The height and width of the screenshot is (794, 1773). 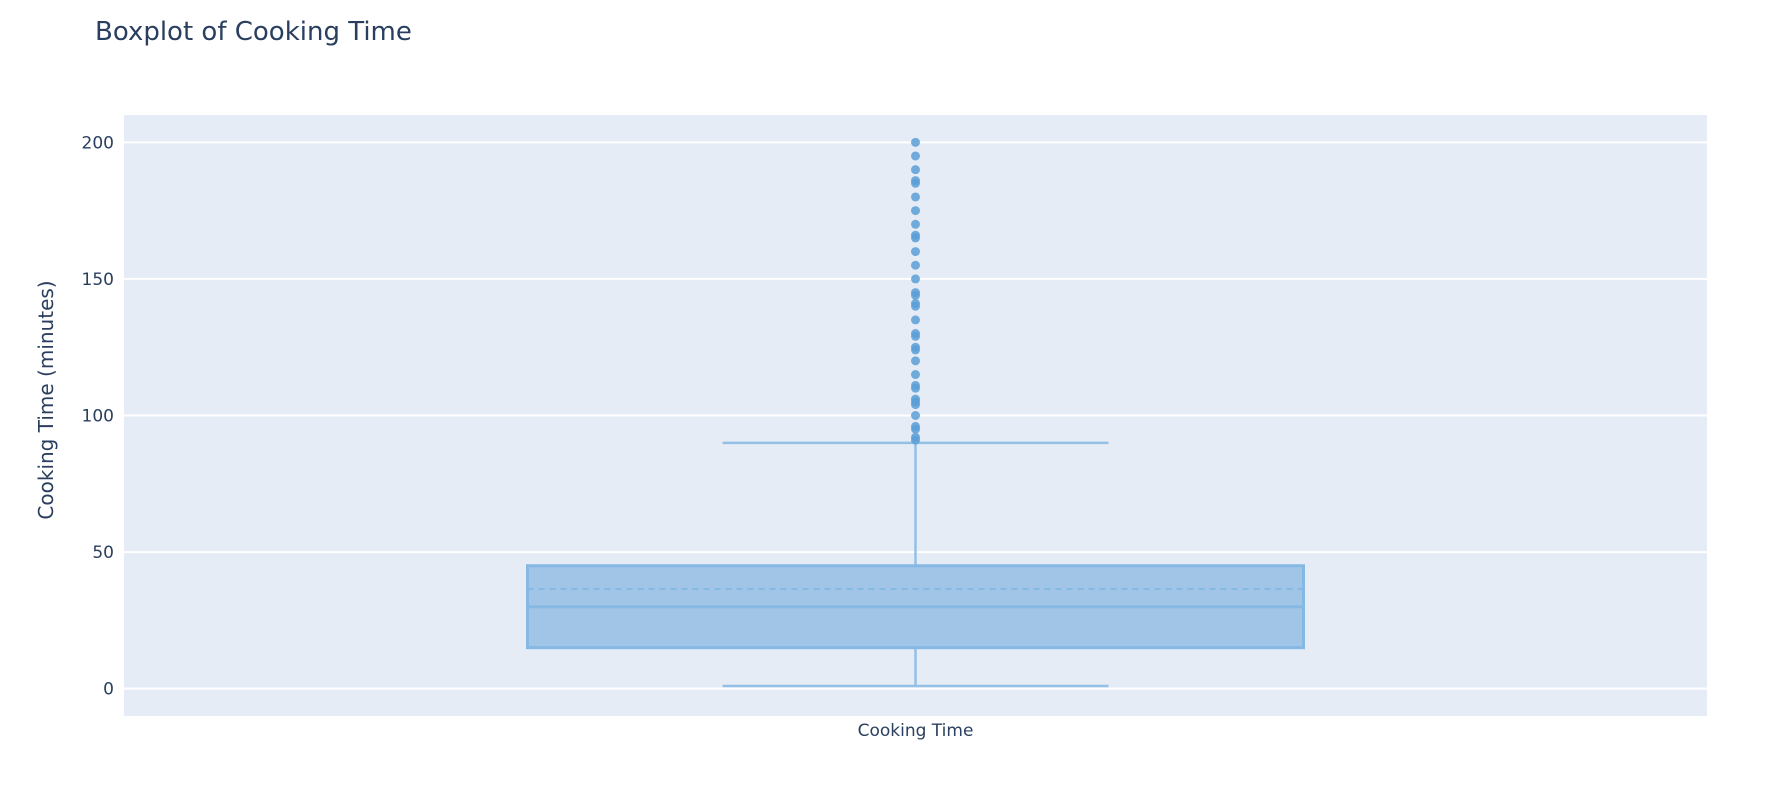 What do you see at coordinates (108, 690) in the screenshot?
I see `y-tick-label: 0` at bounding box center [108, 690].